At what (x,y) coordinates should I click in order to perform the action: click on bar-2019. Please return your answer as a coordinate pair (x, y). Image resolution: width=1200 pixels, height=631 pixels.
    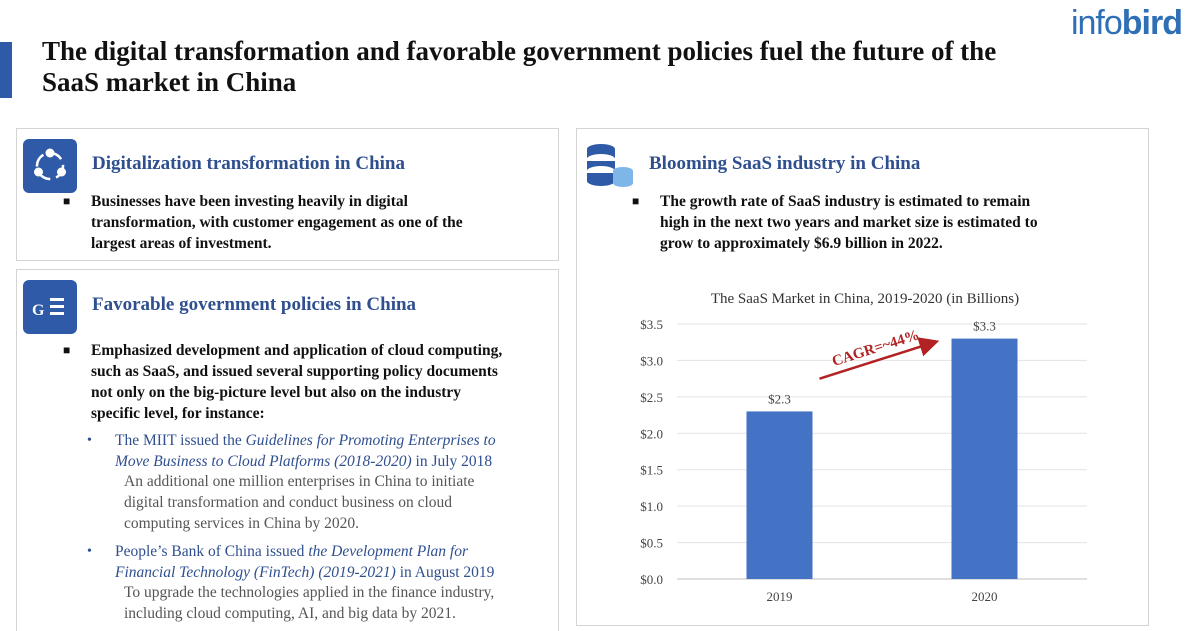
    Looking at the image, I should click on (779, 495).